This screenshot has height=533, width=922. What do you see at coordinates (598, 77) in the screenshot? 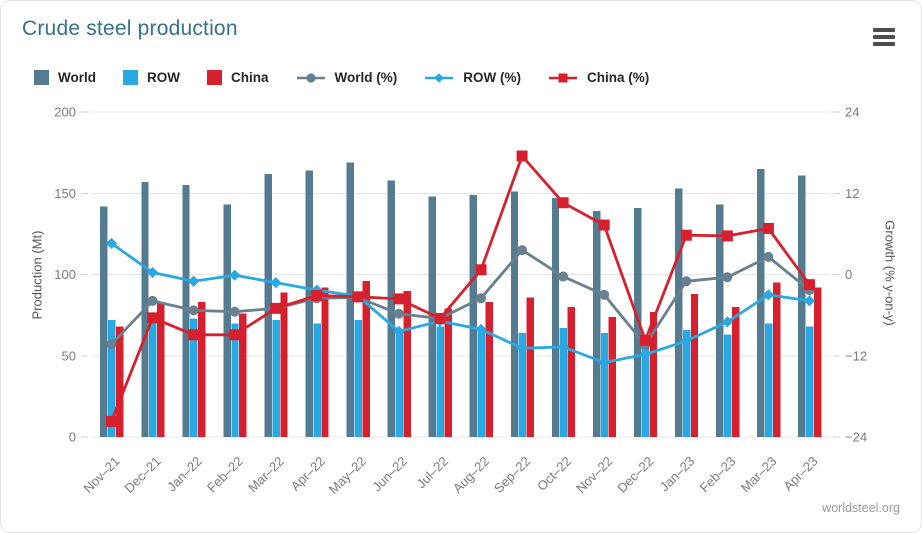
I see `legend-item-china-pct: China (%)` at bounding box center [598, 77].